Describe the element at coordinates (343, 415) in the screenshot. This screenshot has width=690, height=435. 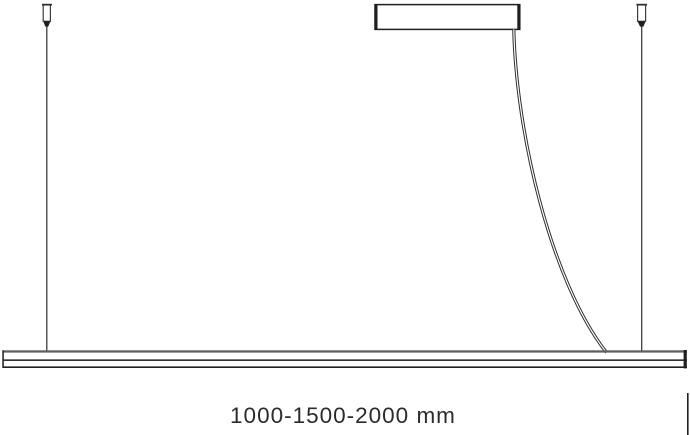
I see `dimension-label: 1000-1500-2000 mm` at that location.